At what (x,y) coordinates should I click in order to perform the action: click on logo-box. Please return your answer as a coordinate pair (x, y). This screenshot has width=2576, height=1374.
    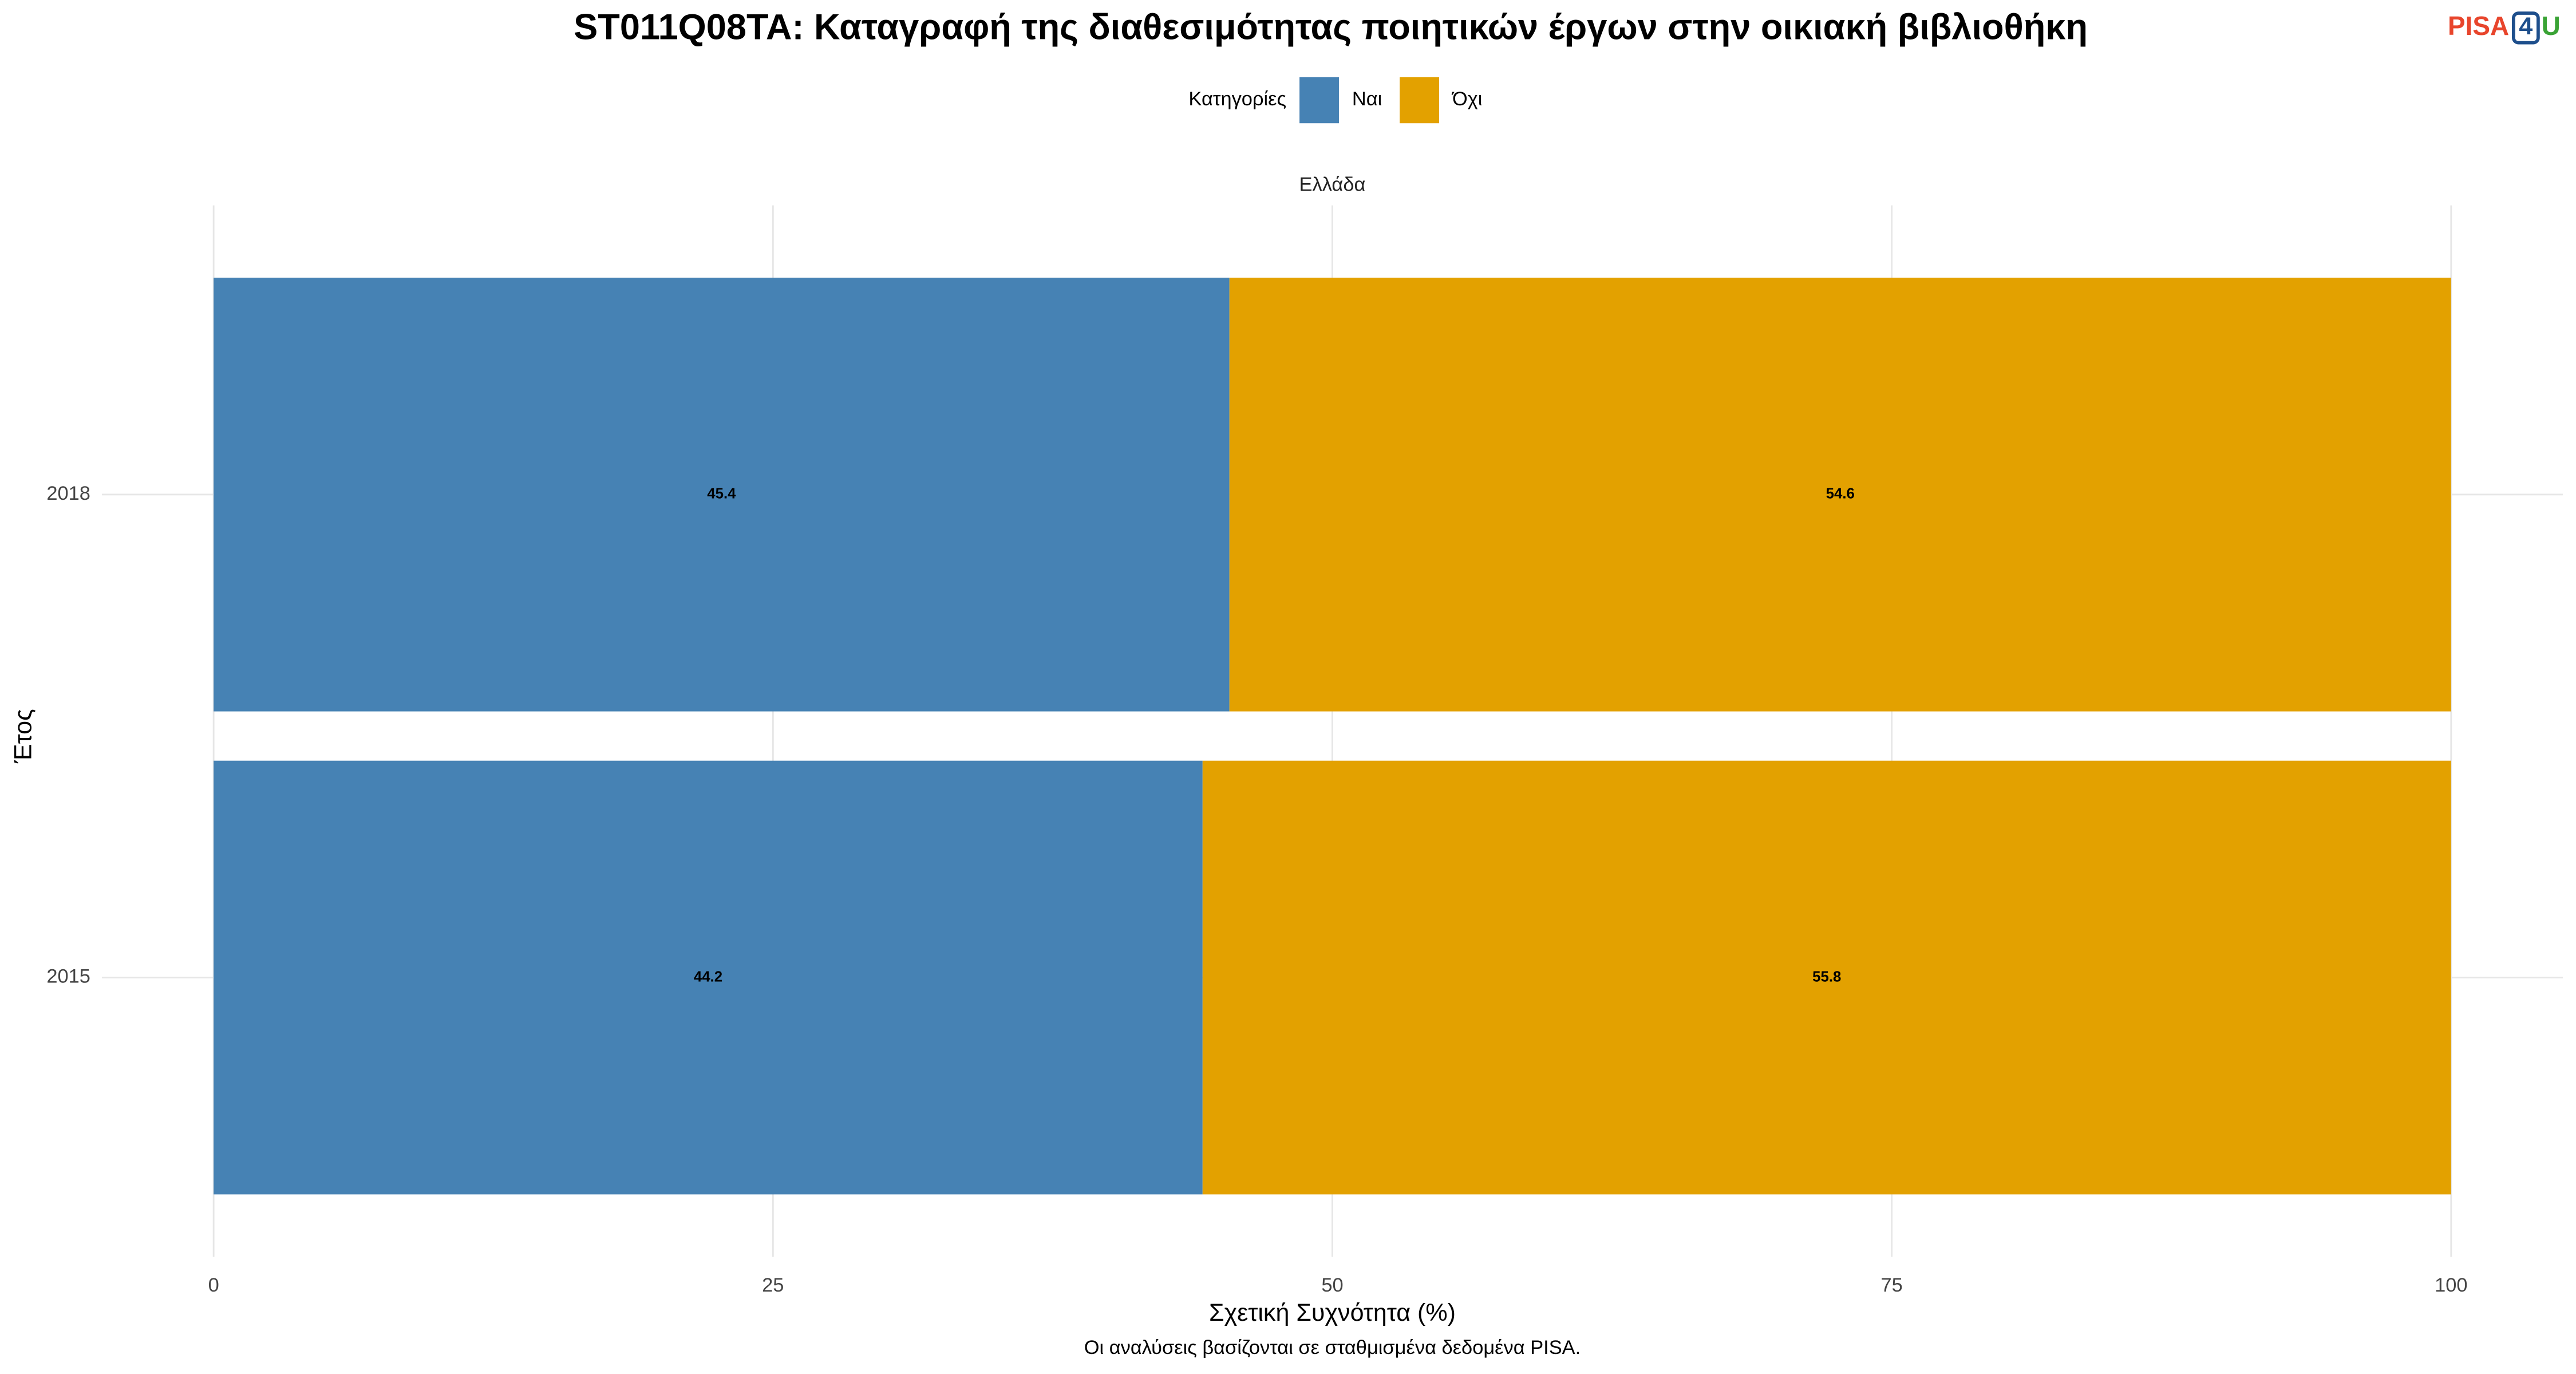
    Looking at the image, I should click on (2525, 28).